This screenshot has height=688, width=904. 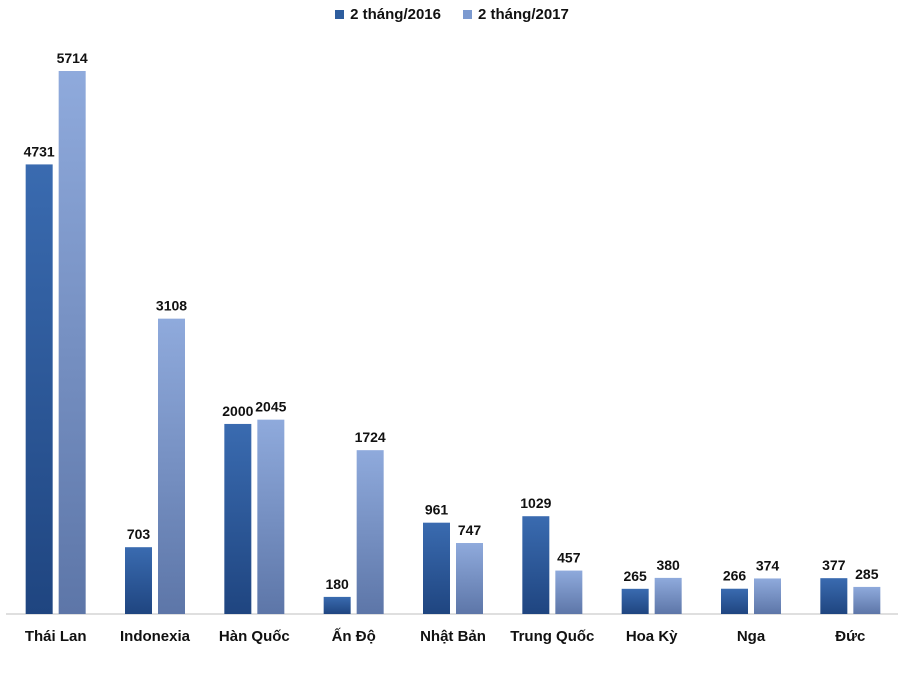 I want to click on legend-label-2017: 2 tháng/2017, so click(x=523, y=14).